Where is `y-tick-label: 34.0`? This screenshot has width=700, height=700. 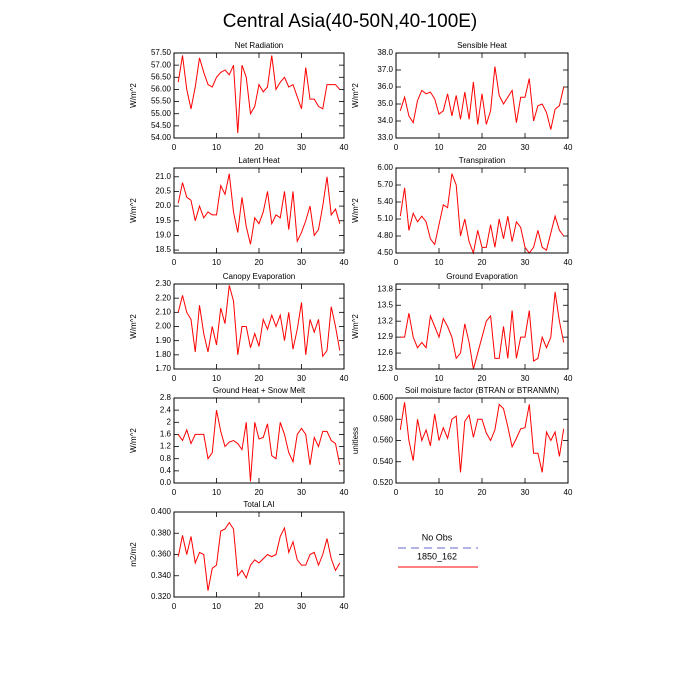 y-tick-label: 34.0 is located at coordinates (385, 120).